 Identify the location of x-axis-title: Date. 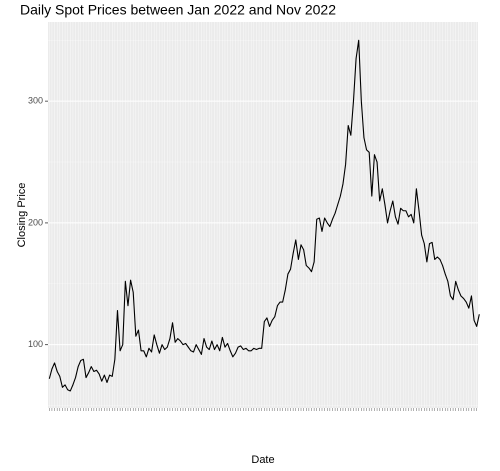
(262, 460).